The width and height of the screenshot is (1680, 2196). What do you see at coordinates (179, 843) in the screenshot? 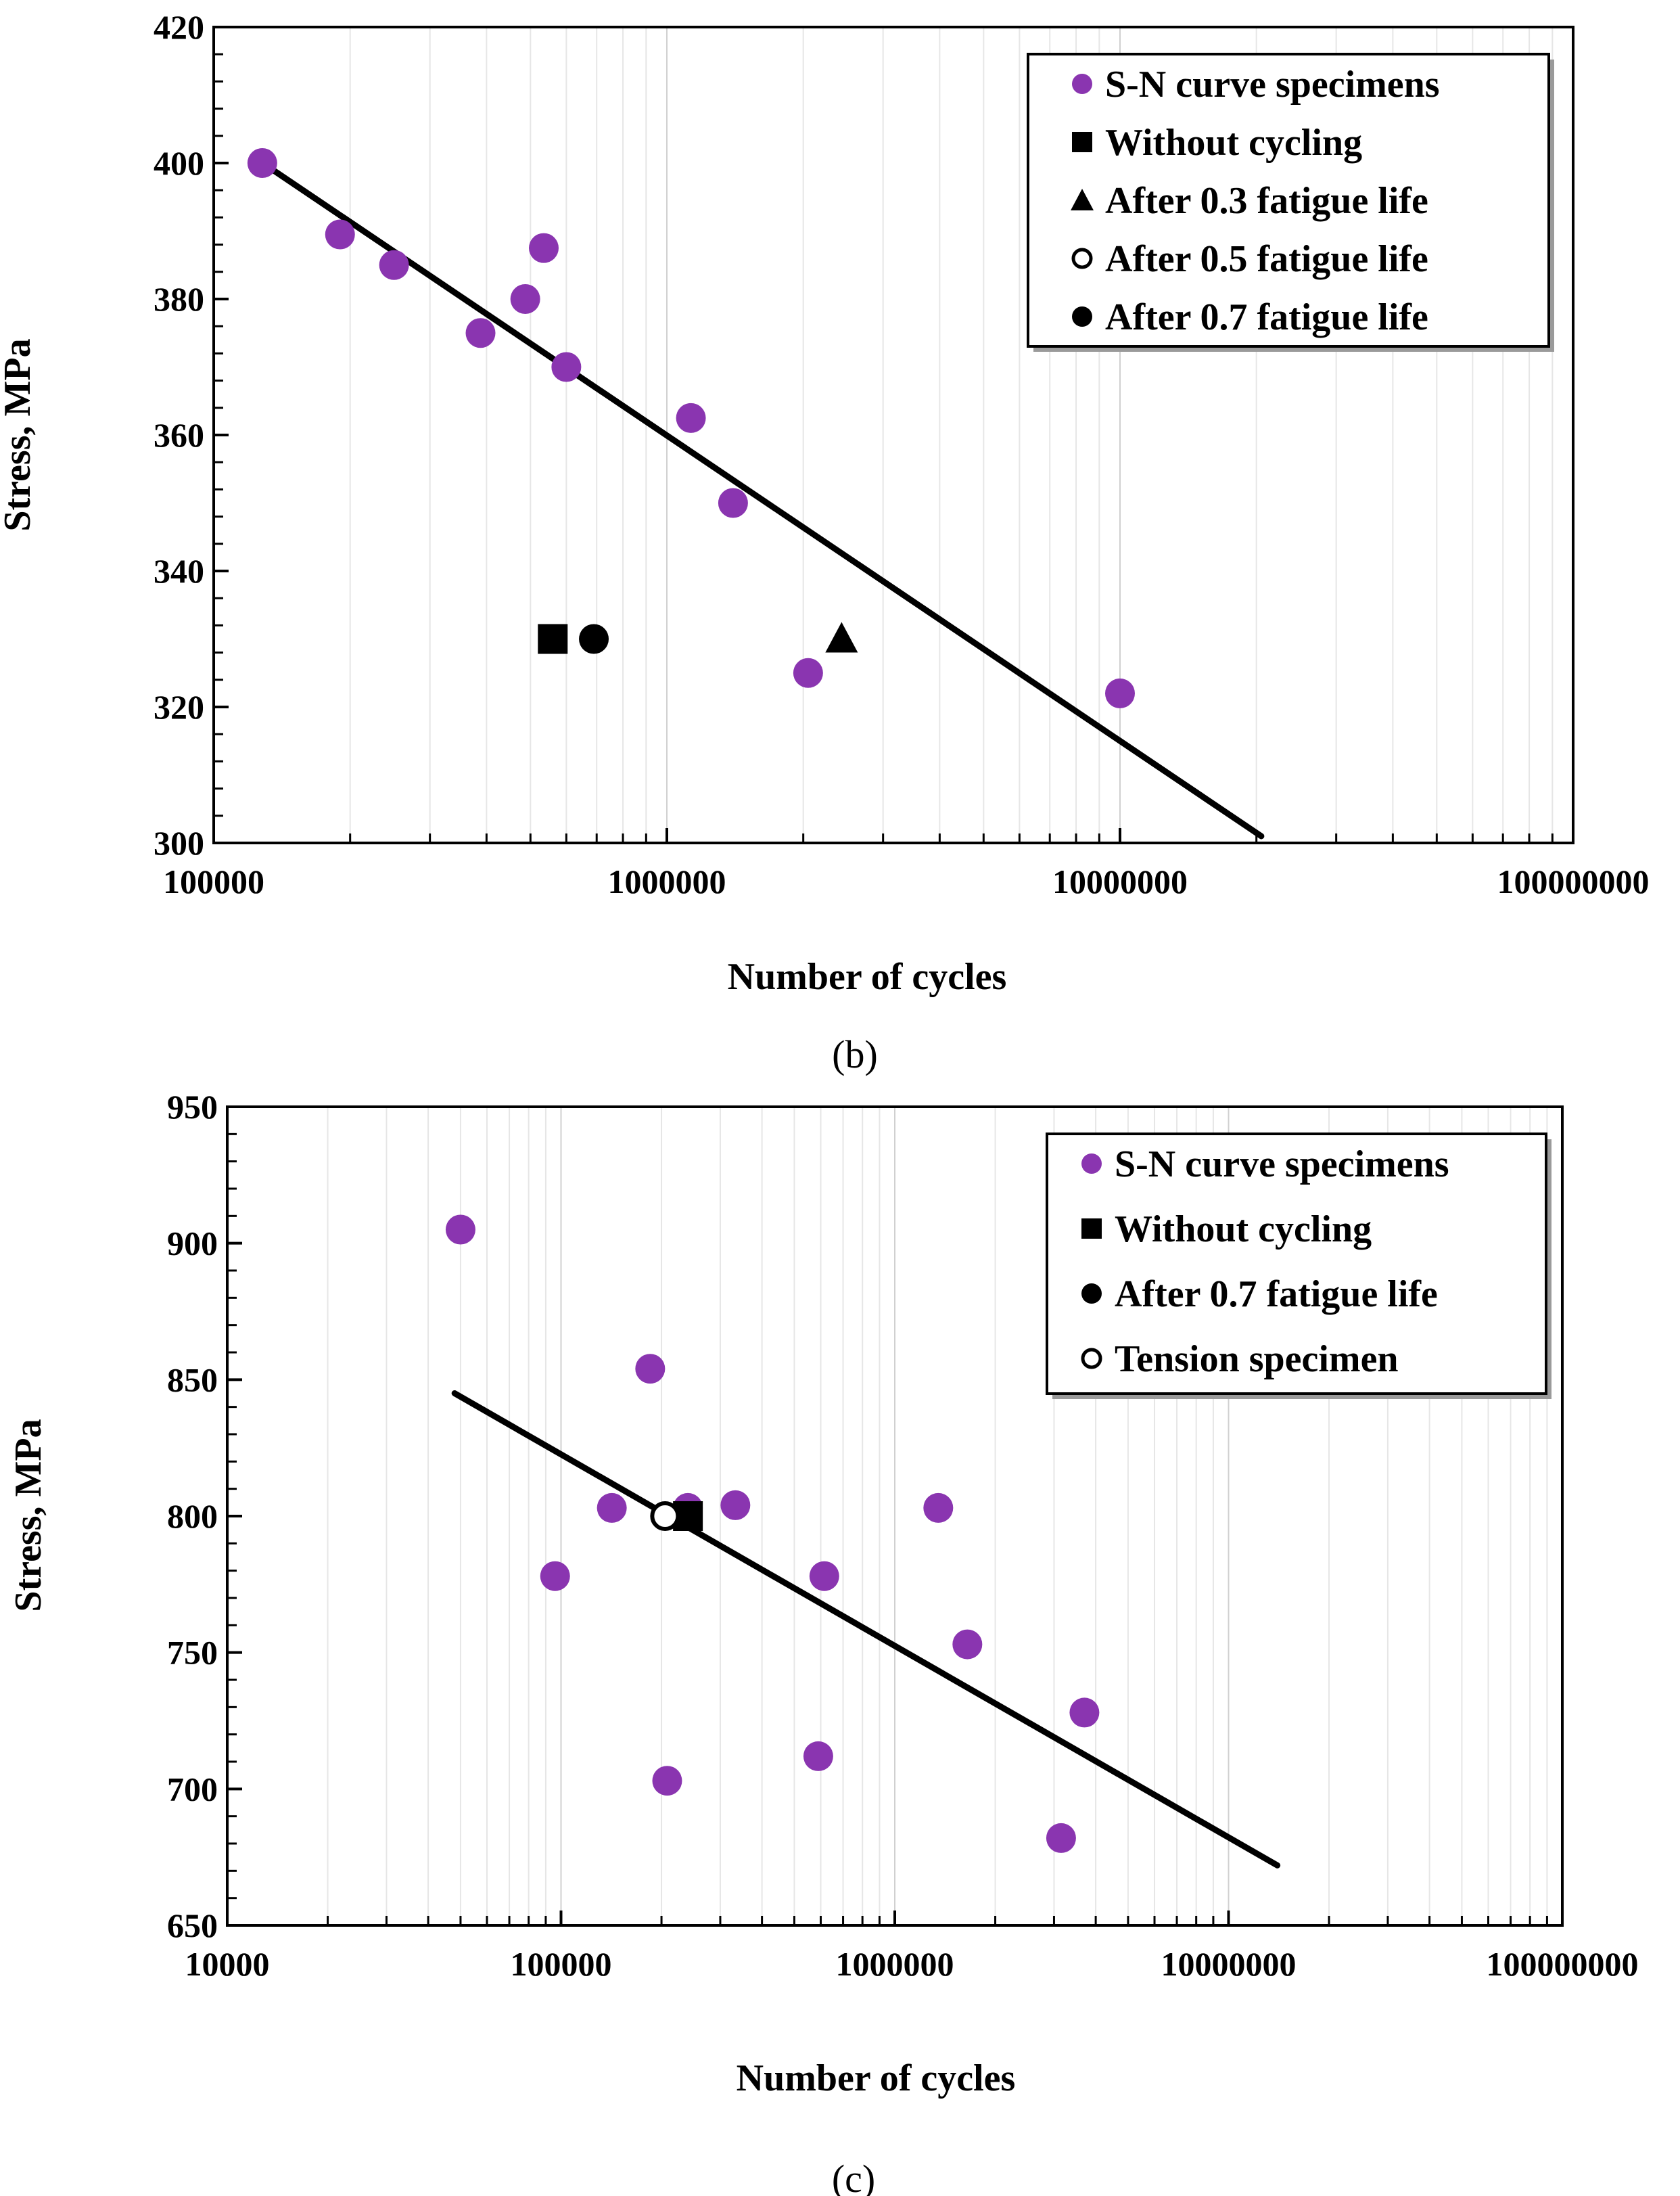
I see `y-tick-label: 300` at bounding box center [179, 843].